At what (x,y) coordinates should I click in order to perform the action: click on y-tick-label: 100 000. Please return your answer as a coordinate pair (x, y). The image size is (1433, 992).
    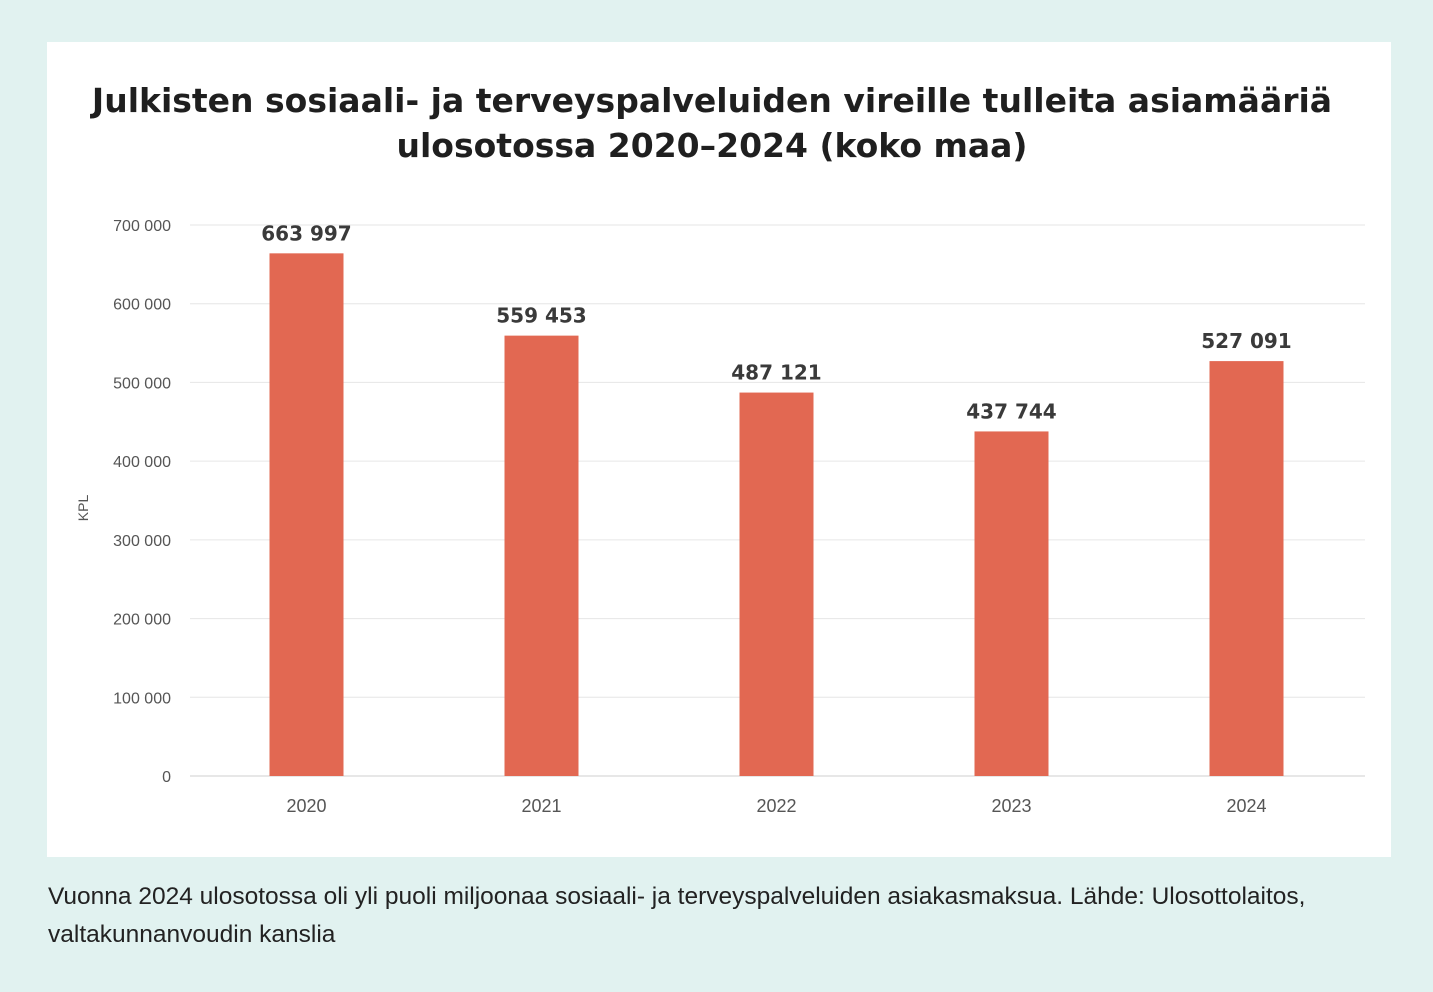
    Looking at the image, I should click on (142, 698).